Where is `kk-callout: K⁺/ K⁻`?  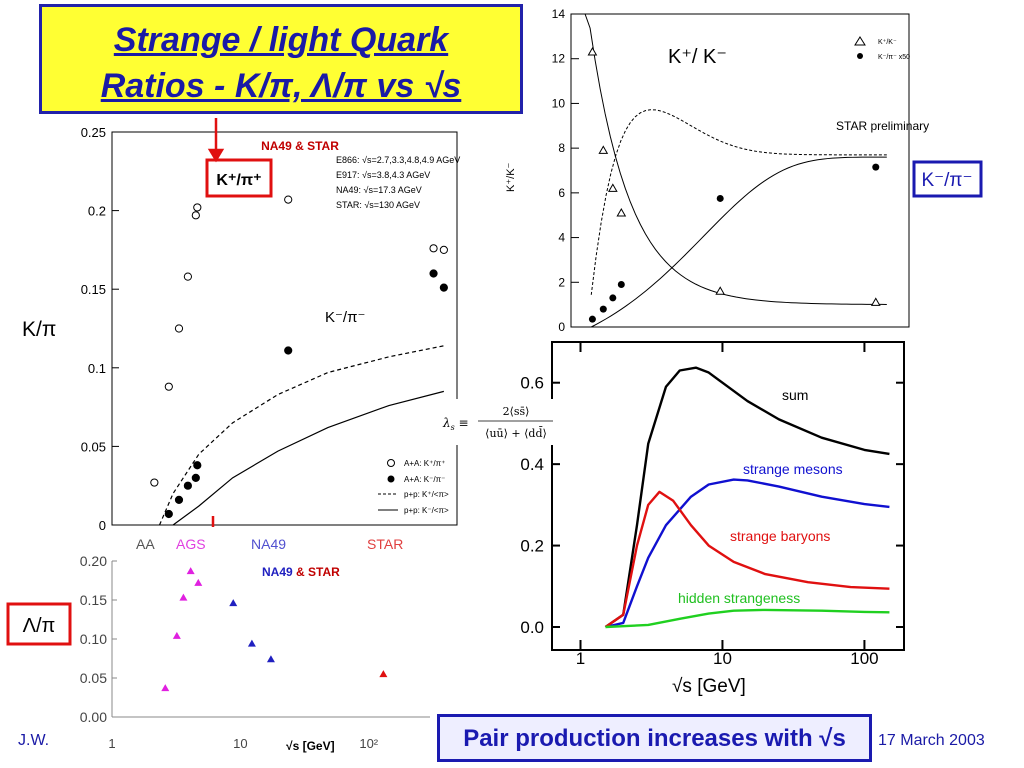 kk-callout: K⁺/ K⁻ is located at coordinates (697, 57).